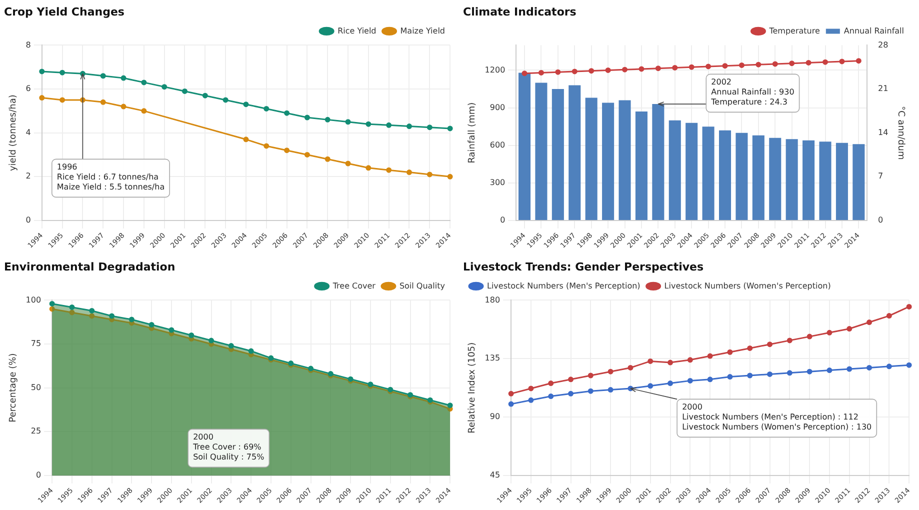  Describe the element at coordinates (28, 176) in the screenshot. I see `y-tick-label: 2` at that location.